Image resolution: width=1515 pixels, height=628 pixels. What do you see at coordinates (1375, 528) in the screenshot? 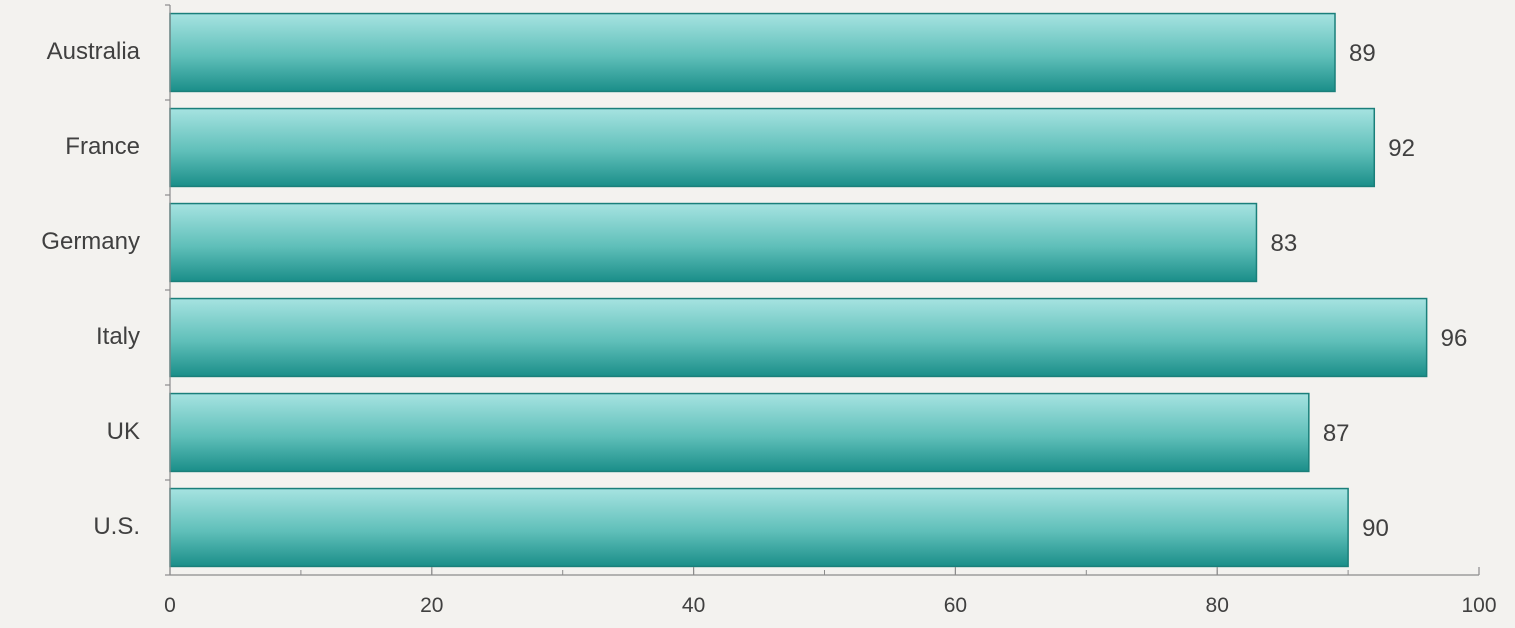
I see `data-label: 90` at bounding box center [1375, 528].